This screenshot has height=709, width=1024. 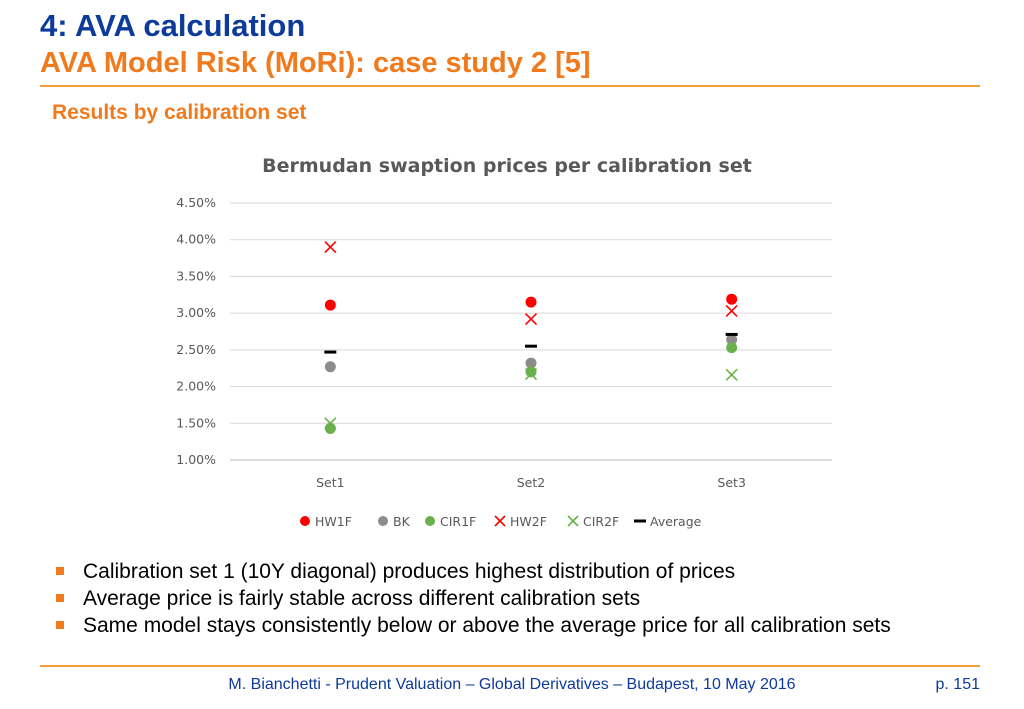 I want to click on legend-marker-cir1f, so click(x=430, y=521).